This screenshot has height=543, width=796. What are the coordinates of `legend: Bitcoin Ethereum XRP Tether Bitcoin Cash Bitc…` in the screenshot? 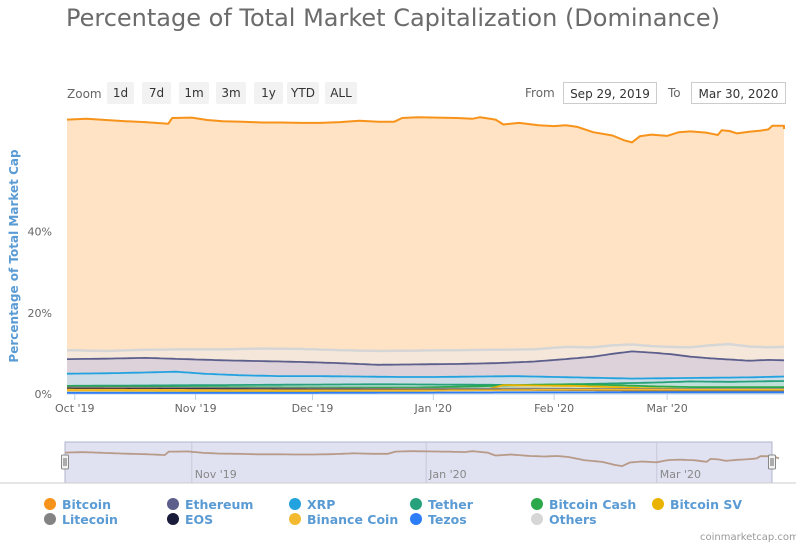 It's located at (420, 514).